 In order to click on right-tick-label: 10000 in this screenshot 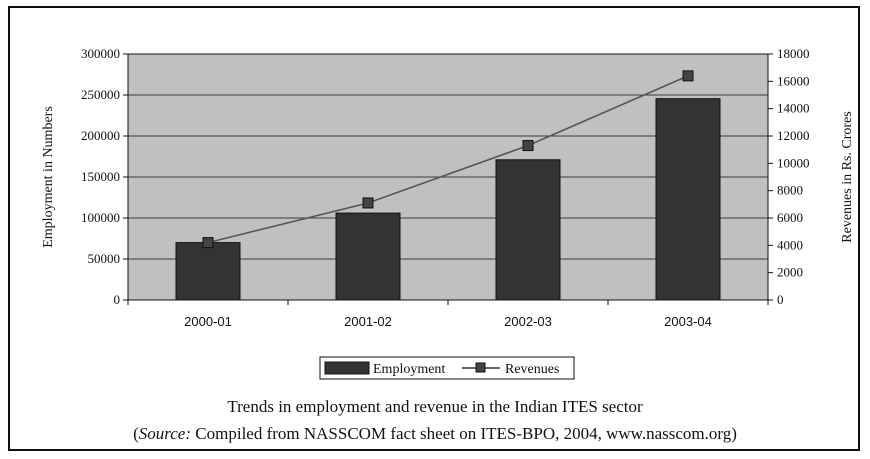, I will do `click(793, 162)`.